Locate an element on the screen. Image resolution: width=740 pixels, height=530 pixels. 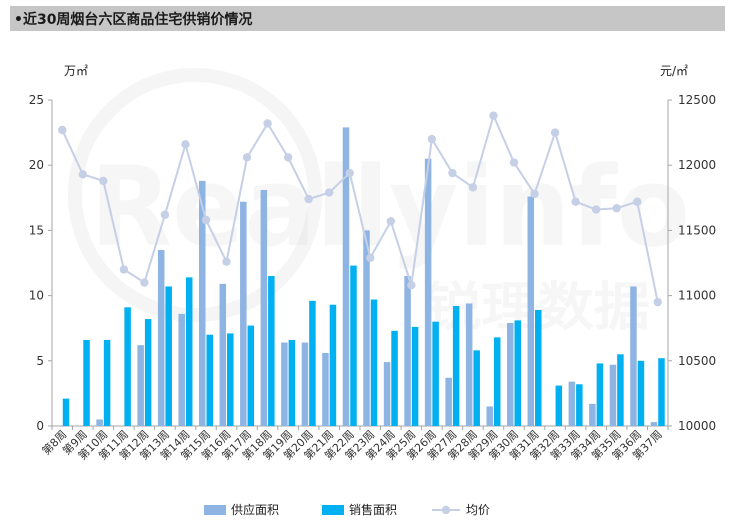
y-right-tick-label: 11000 is located at coordinates (697, 296).